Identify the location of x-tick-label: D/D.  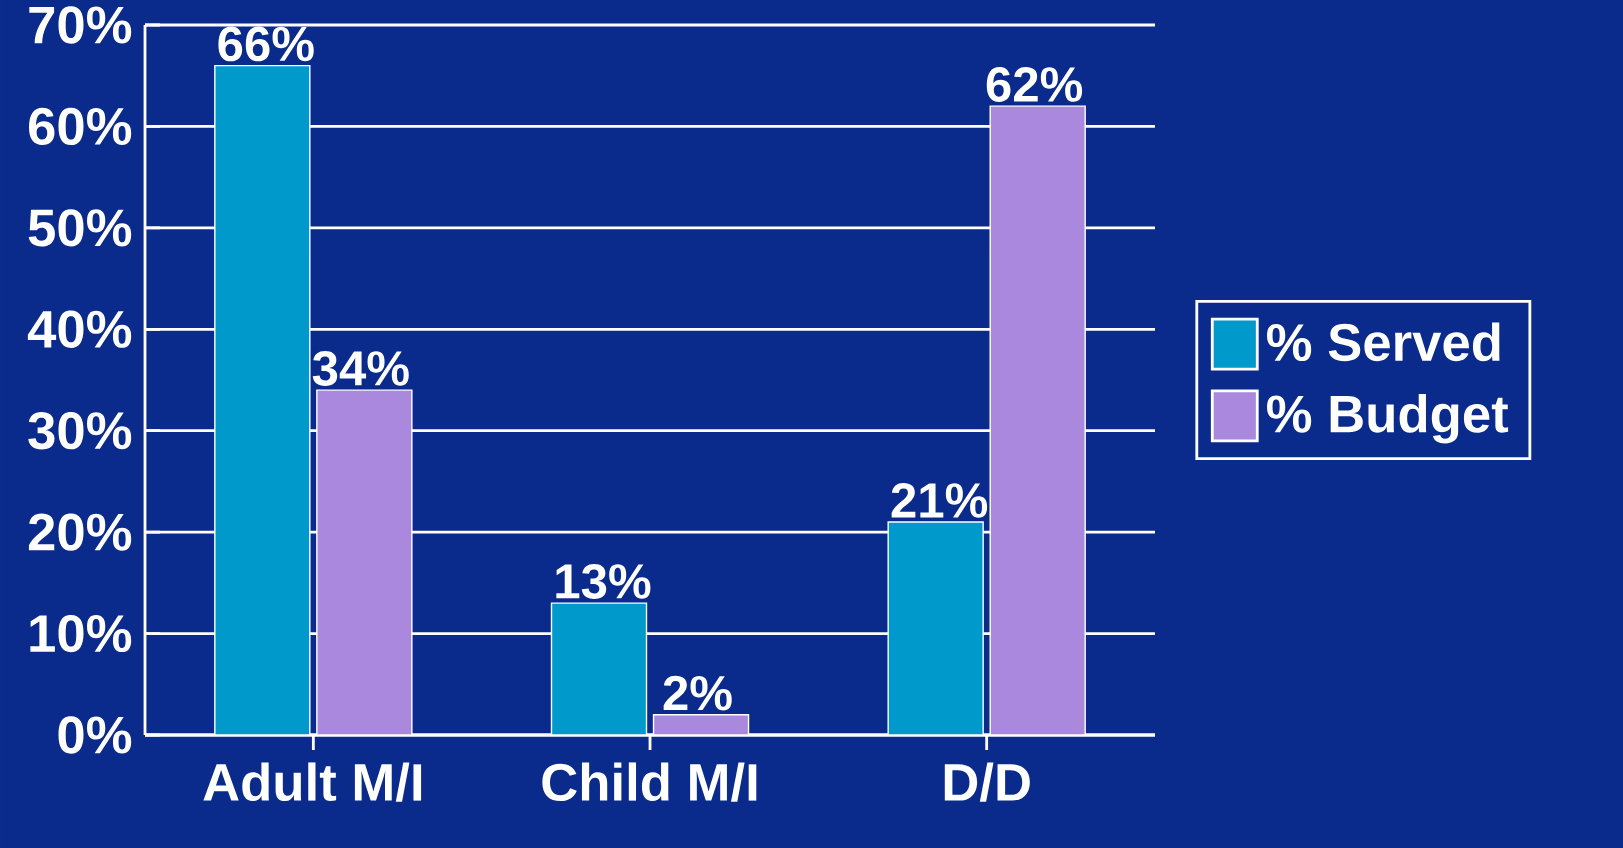
(987, 782).